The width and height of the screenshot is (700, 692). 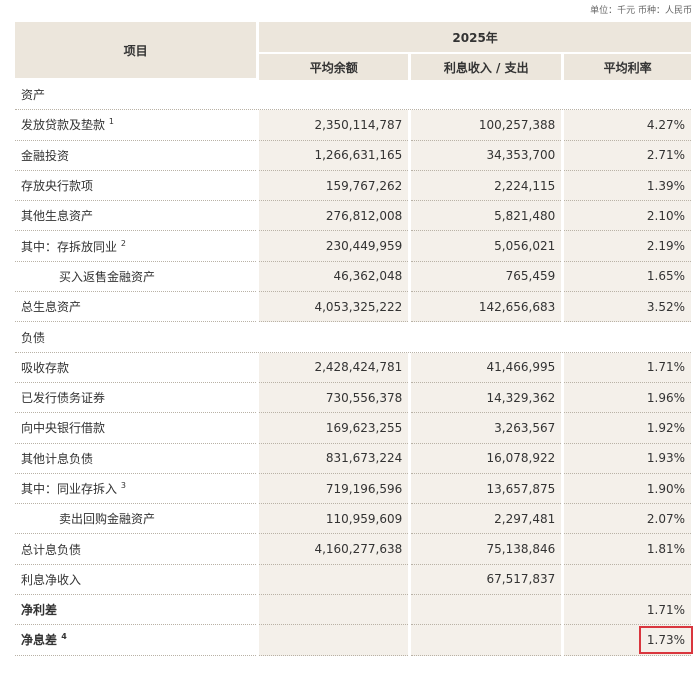 What do you see at coordinates (627, 458) in the screenshot?
I see `value-cell: 1.93%` at bounding box center [627, 458].